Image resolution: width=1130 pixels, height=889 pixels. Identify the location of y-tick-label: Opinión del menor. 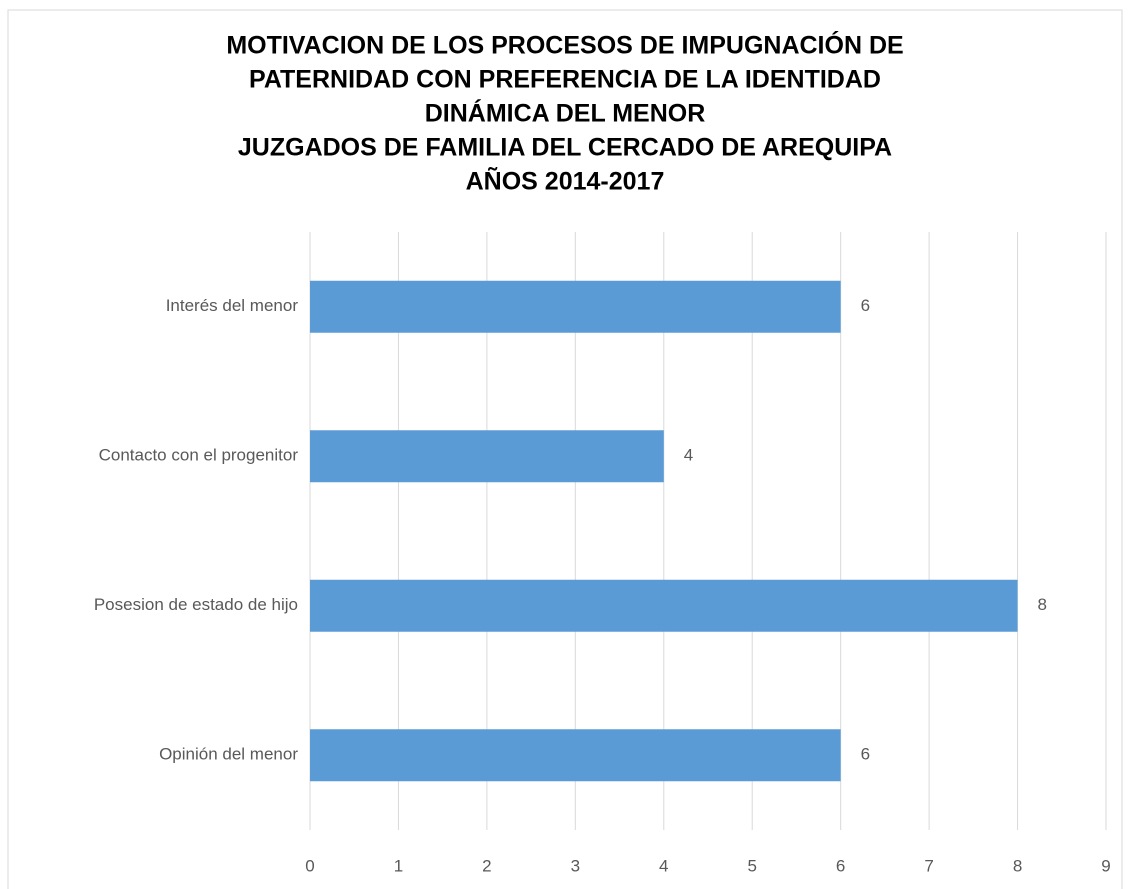
(228, 754).